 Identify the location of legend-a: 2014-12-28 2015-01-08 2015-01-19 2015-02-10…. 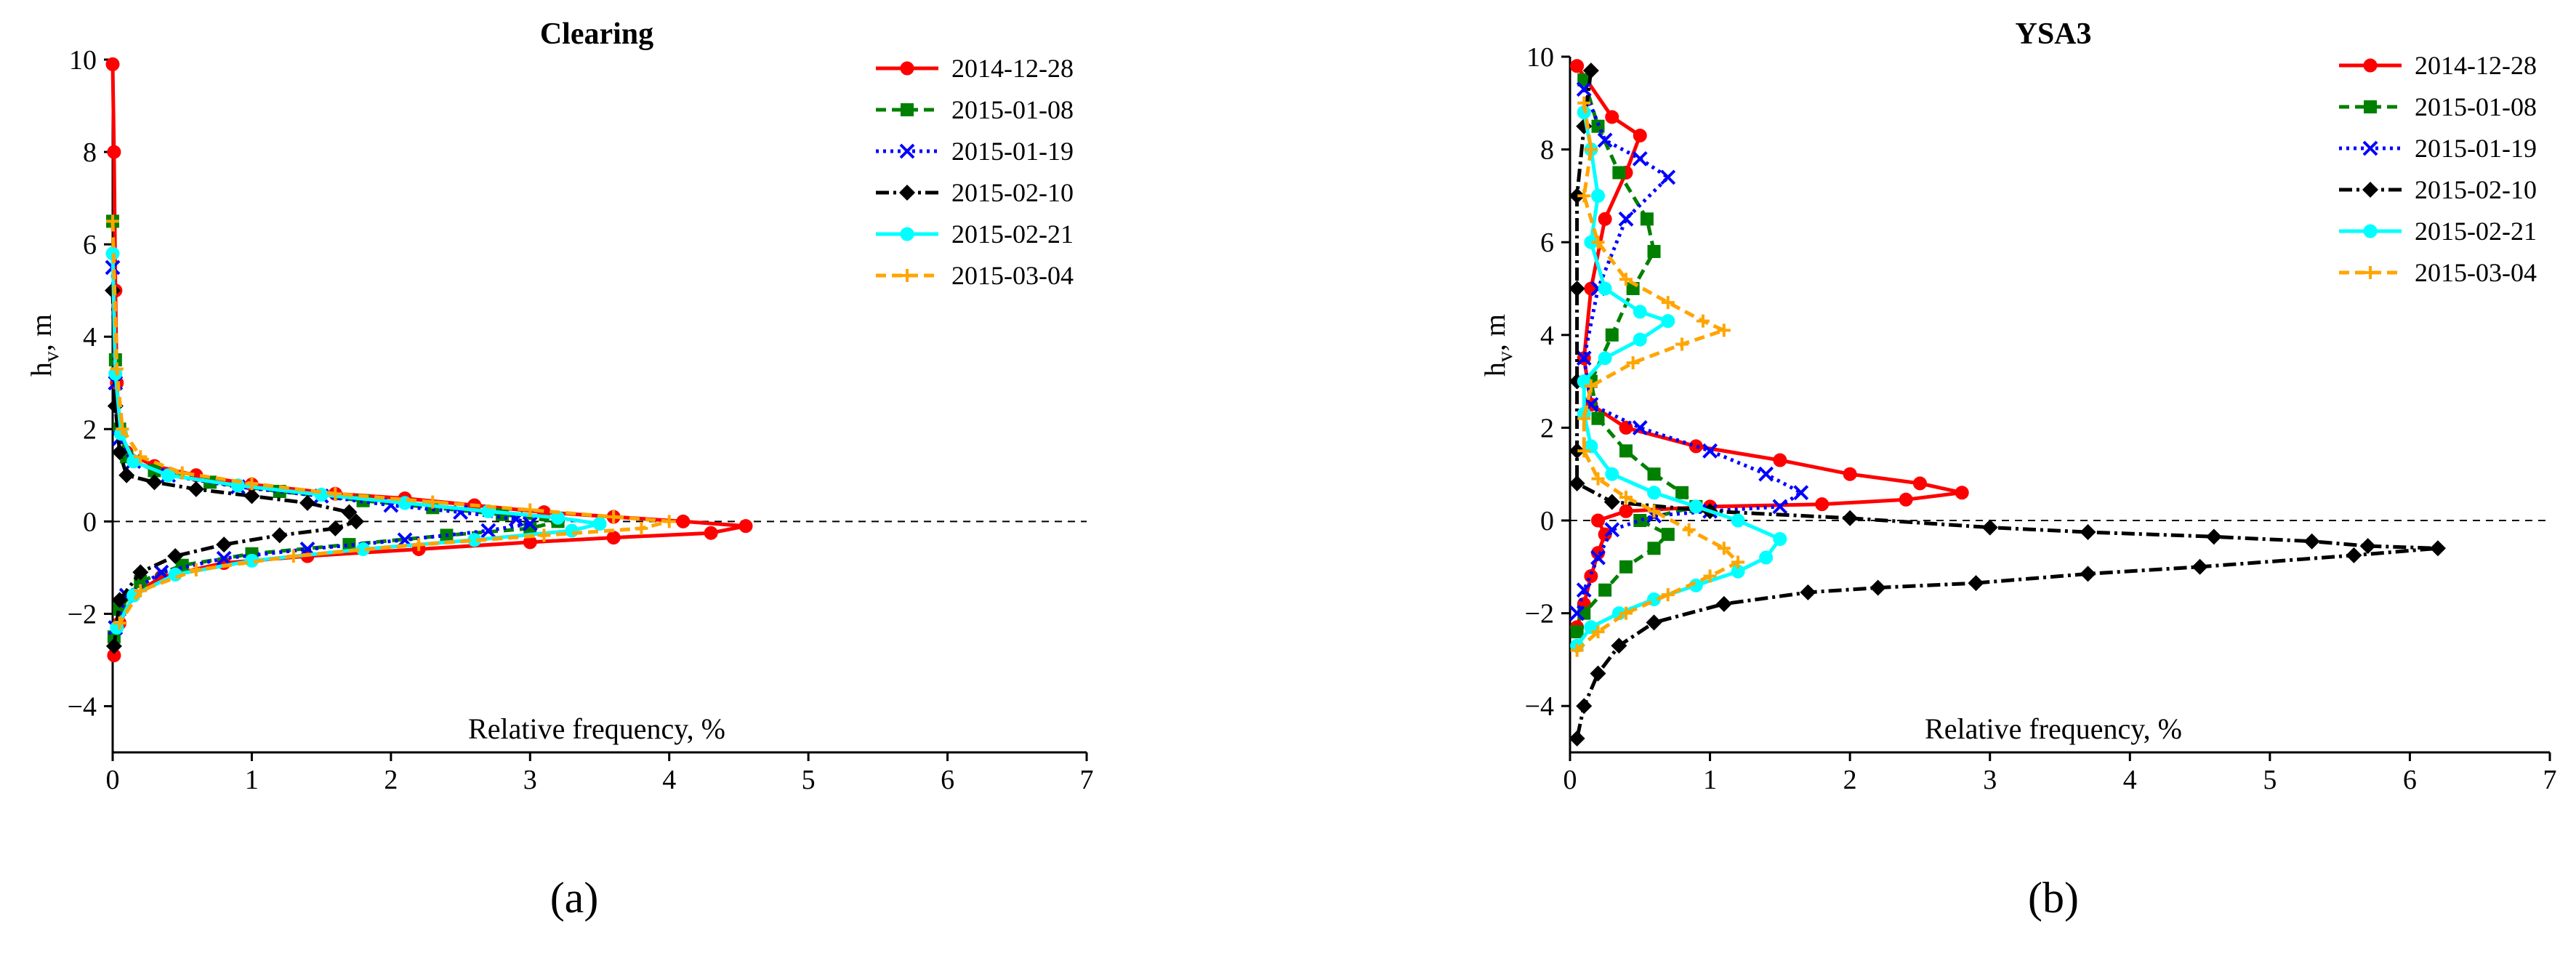
(975, 172).